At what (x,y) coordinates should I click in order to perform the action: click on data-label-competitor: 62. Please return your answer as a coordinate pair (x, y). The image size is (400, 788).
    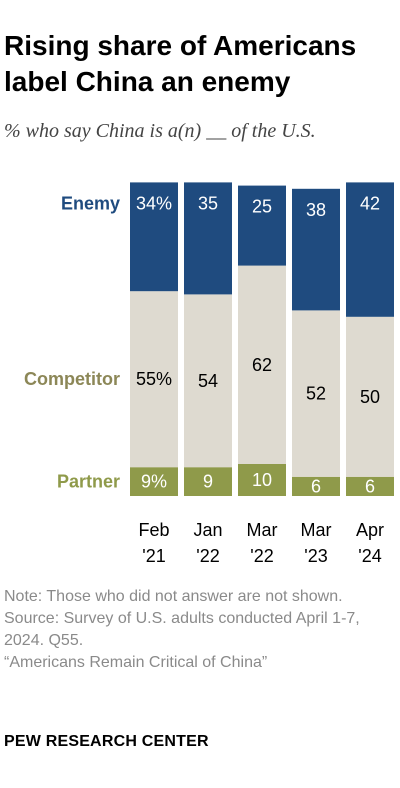
    Looking at the image, I should click on (262, 365).